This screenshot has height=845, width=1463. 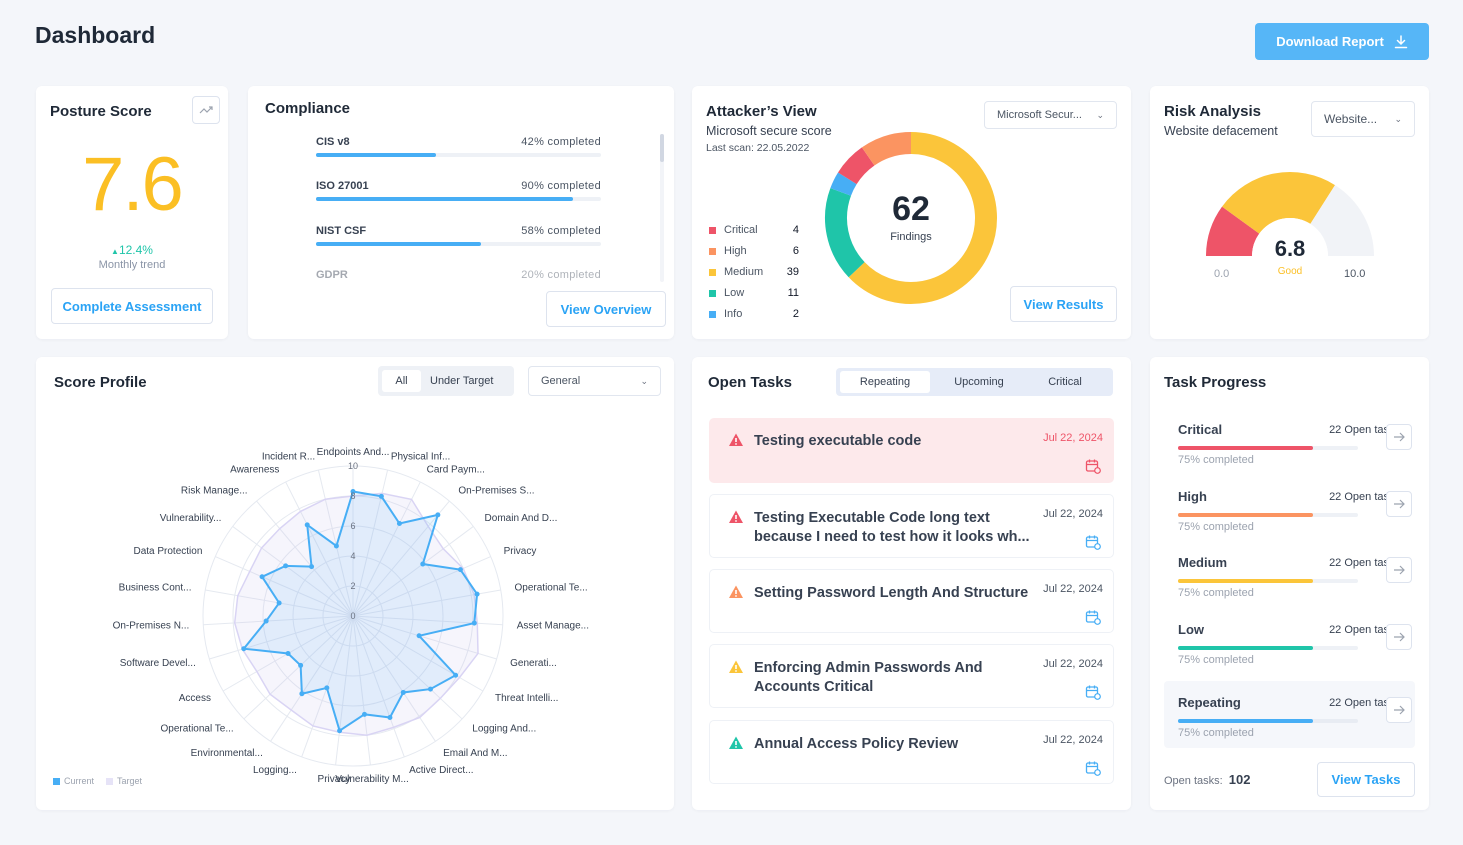 I want to click on toggle-all: All, so click(x=401, y=381).